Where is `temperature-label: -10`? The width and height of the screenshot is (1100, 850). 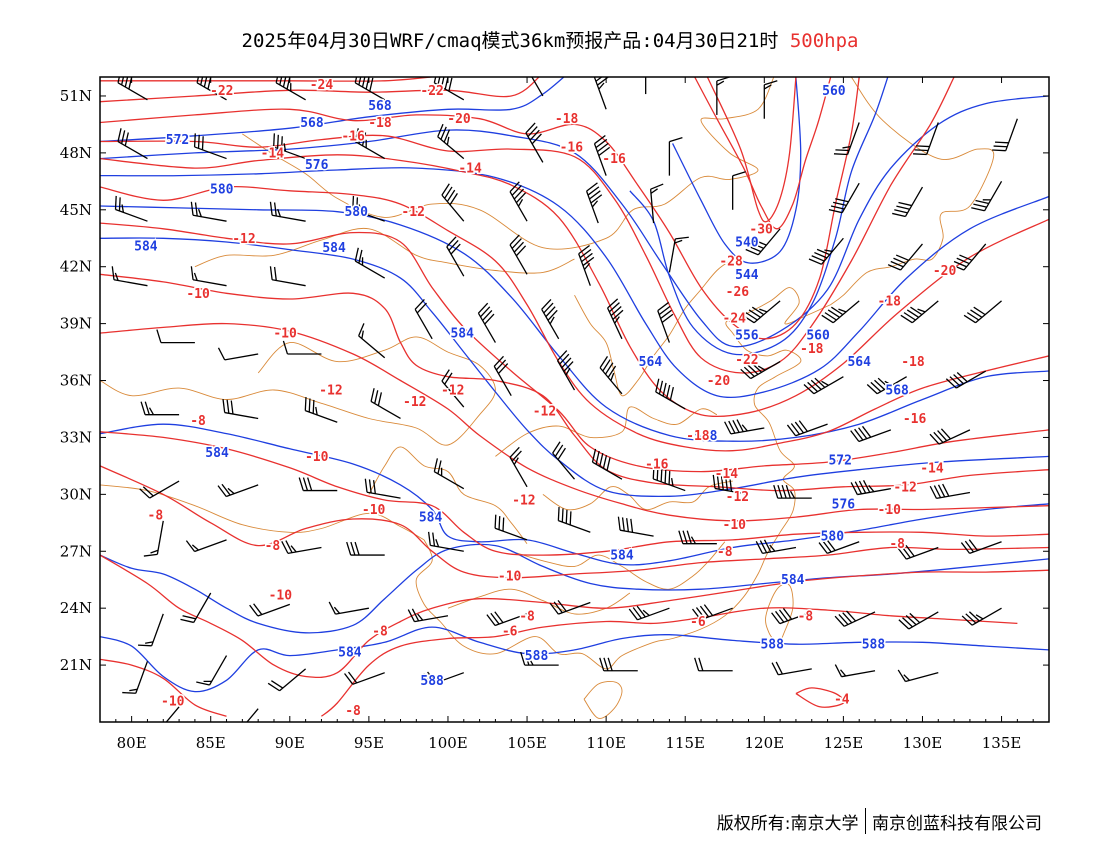
temperature-label: -10 is located at coordinates (890, 510).